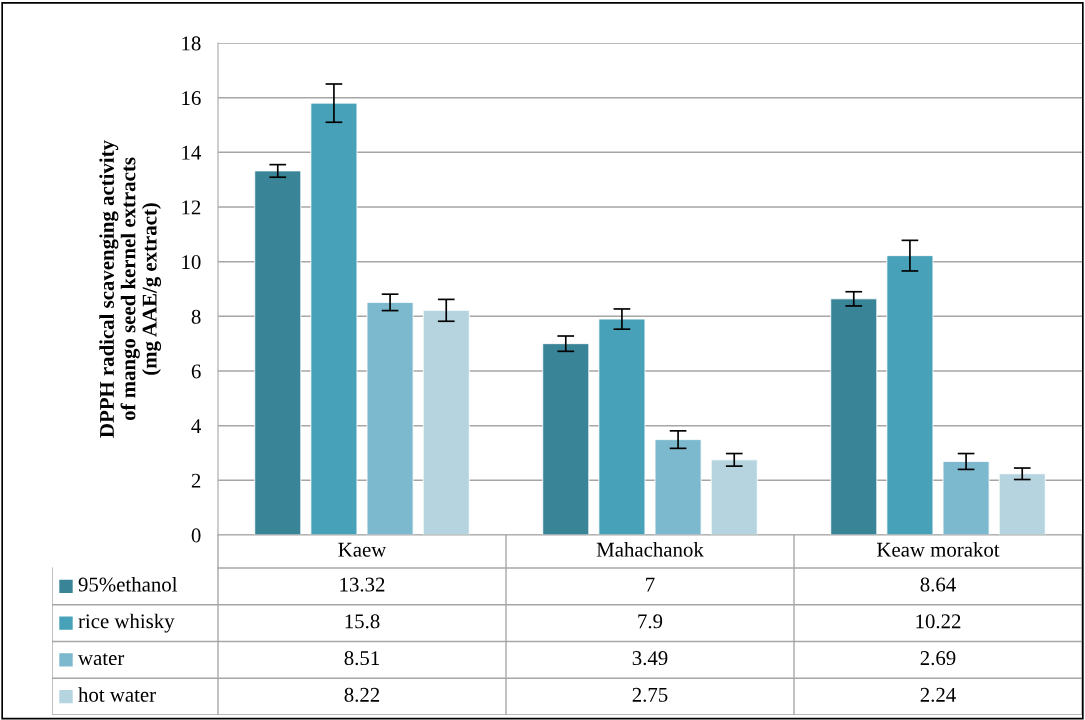 This screenshot has width=1085, height=720. Describe the element at coordinates (196, 371) in the screenshot. I see `y-tick-label: 6` at that location.